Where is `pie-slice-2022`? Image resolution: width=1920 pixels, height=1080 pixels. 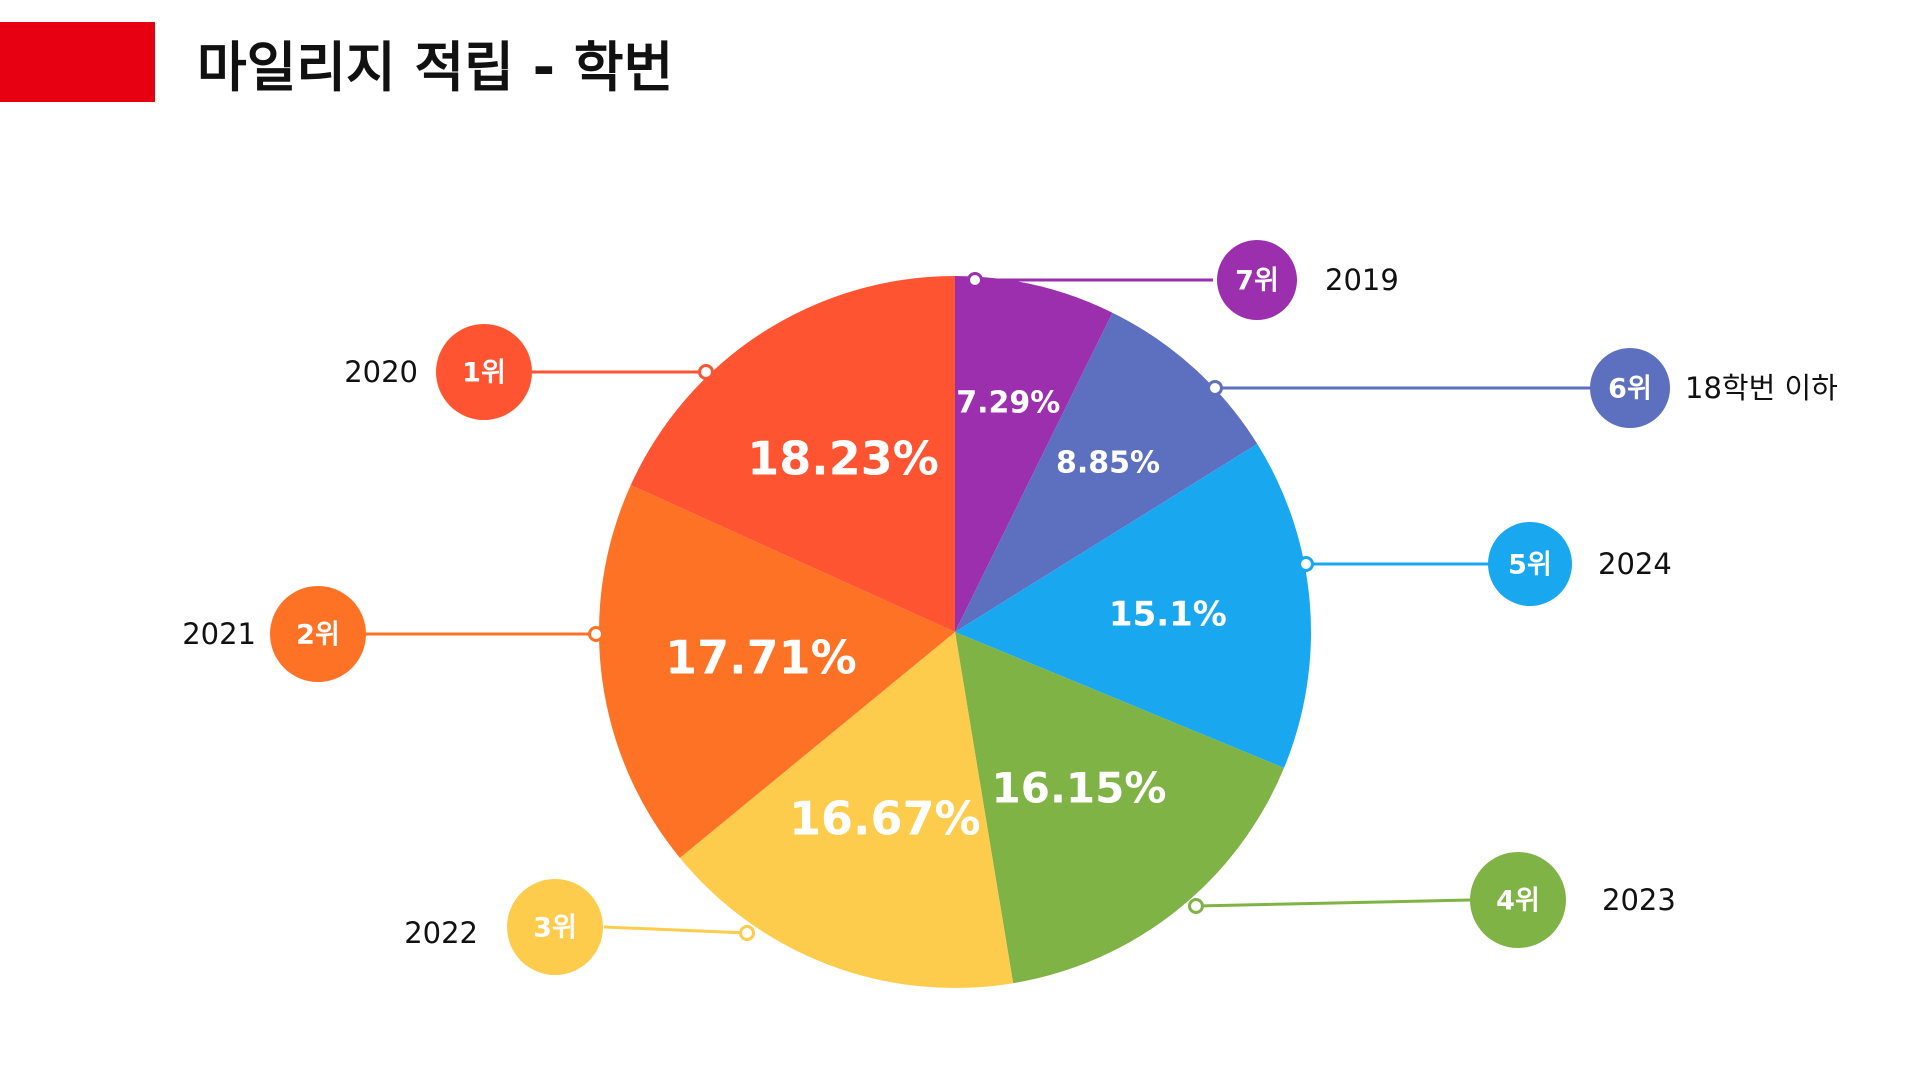
pie-slice-2022 is located at coordinates (846, 810).